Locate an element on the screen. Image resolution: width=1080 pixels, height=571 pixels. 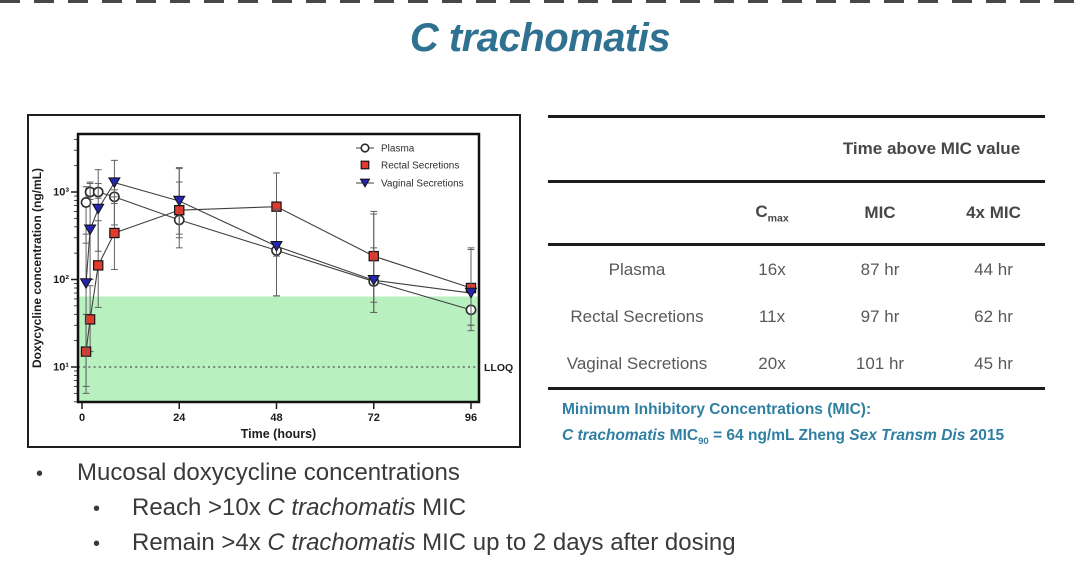
mic-shaded-region is located at coordinates (278, 349).